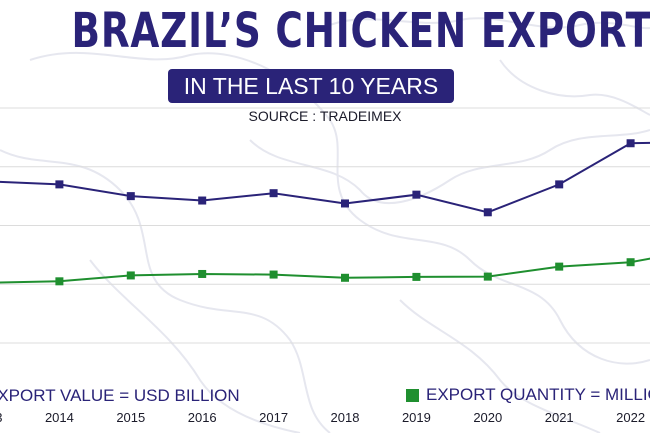 The width and height of the screenshot is (650, 433). I want to click on x-tick-label: 2022, so click(630, 417).